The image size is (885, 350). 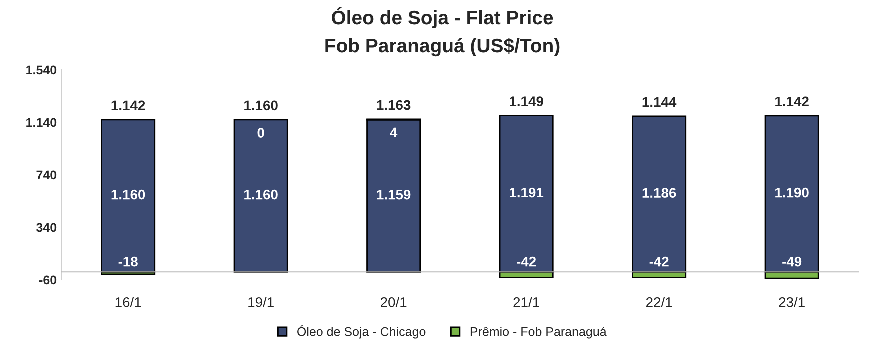 What do you see at coordinates (128, 261) in the screenshot?
I see `data-label: -18` at bounding box center [128, 261].